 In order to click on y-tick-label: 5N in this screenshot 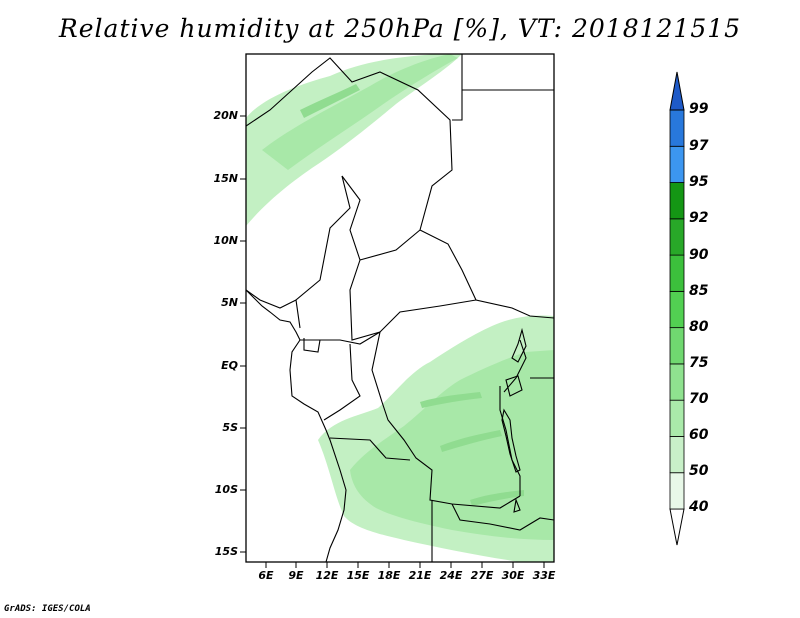, I will do `click(229, 302)`.